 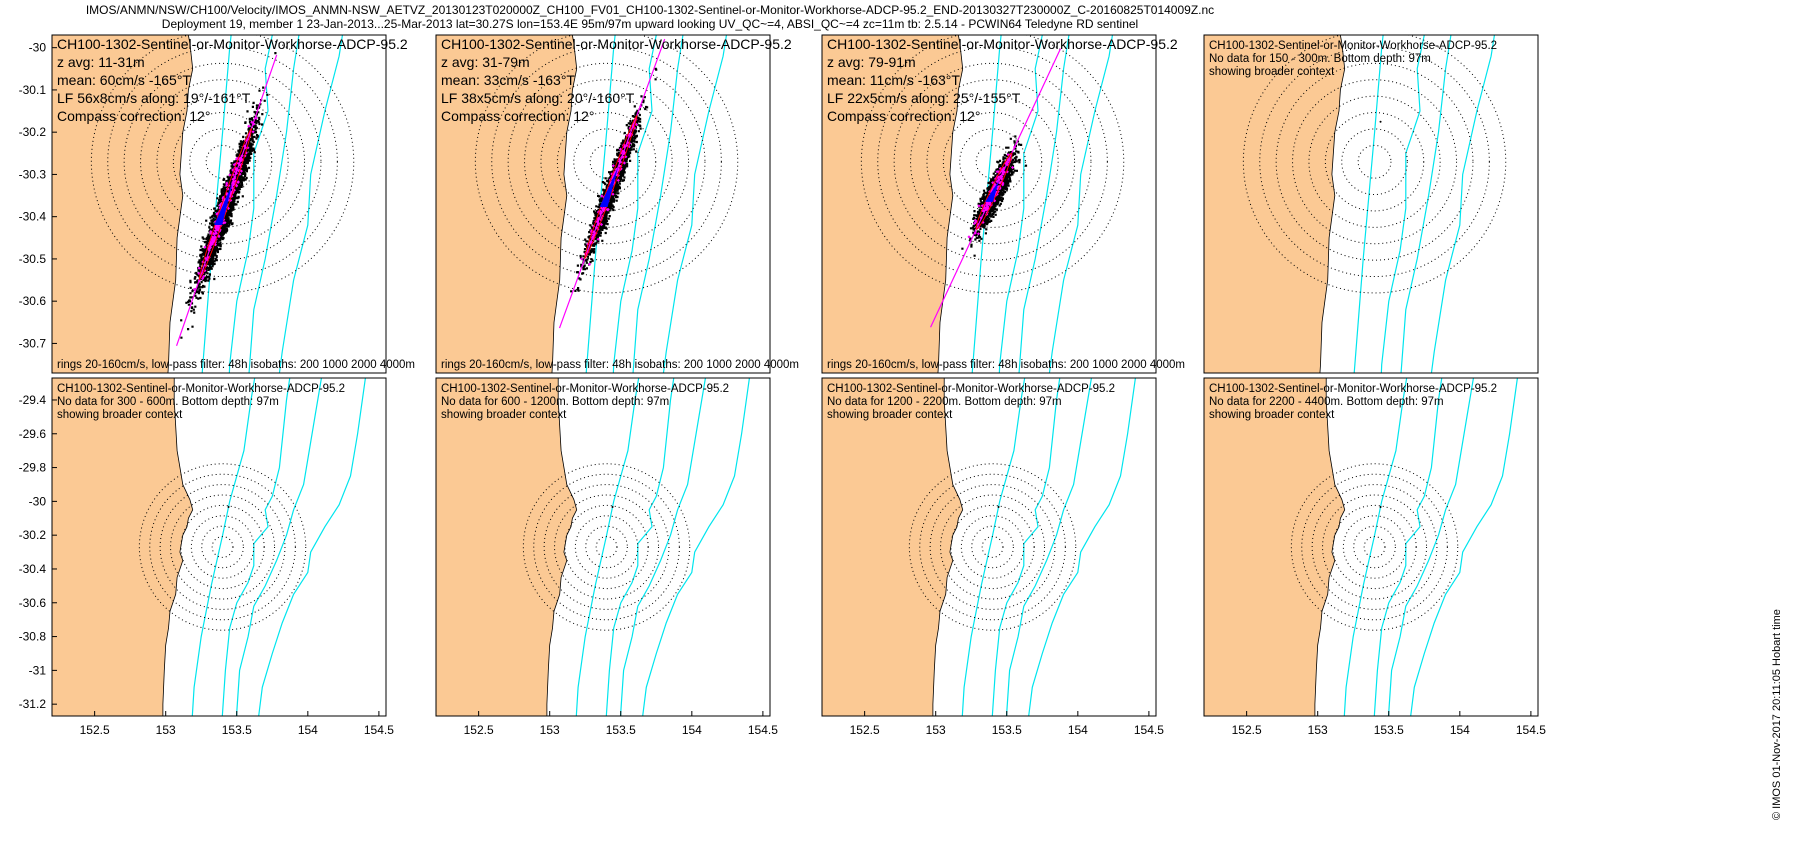 What do you see at coordinates (223, 204) in the screenshot?
I see `mean-vector` at bounding box center [223, 204].